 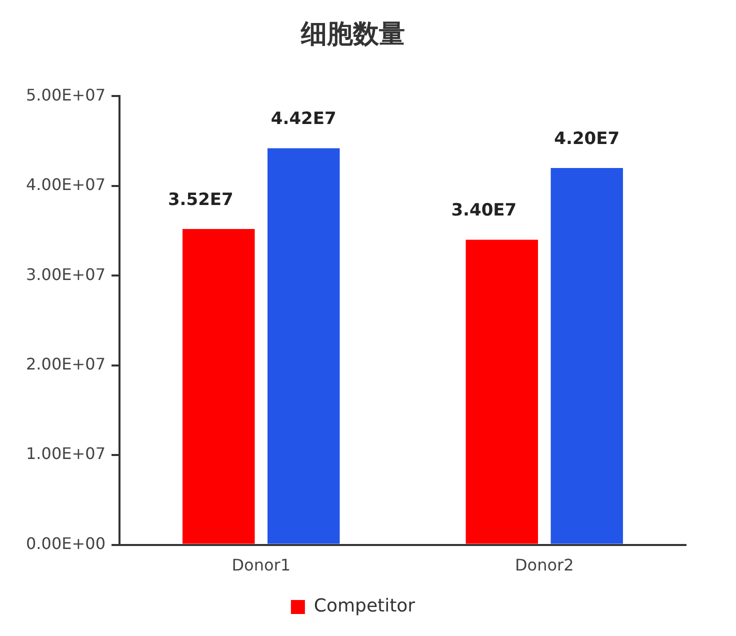 I want to click on x-tick-label: Donor2, so click(x=544, y=565).